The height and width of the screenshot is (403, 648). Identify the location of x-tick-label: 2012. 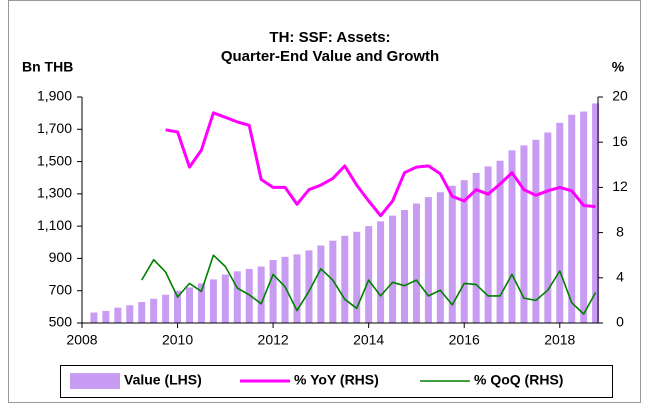
(273, 340).